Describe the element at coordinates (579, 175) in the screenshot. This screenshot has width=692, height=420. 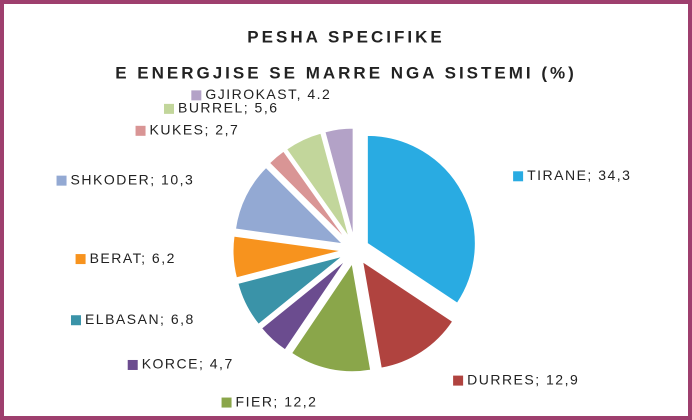
I see `data-label: TIRANE; 34,3` at that location.